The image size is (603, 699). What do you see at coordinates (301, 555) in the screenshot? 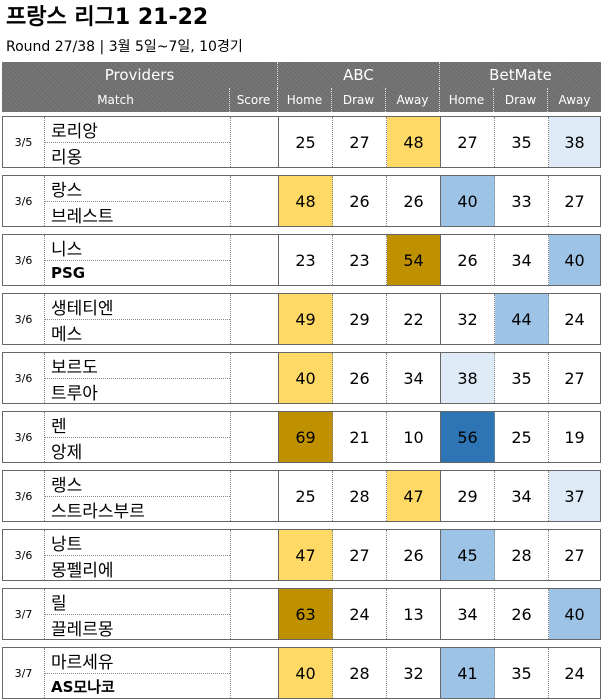
I see `table-row: 3/6 낭트 몽펠리에 47 27 26 45 28 27` at bounding box center [301, 555].